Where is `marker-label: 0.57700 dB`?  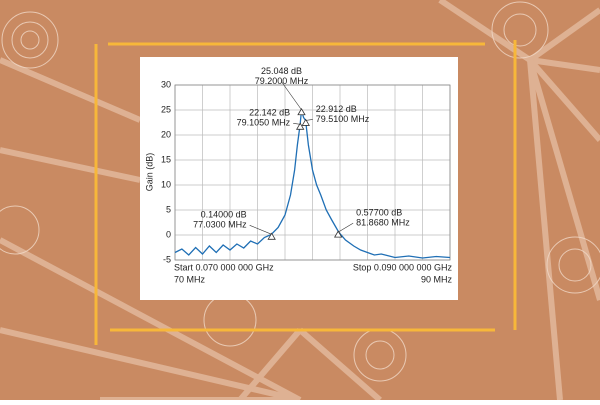 marker-label: 0.57700 dB is located at coordinates (379, 212).